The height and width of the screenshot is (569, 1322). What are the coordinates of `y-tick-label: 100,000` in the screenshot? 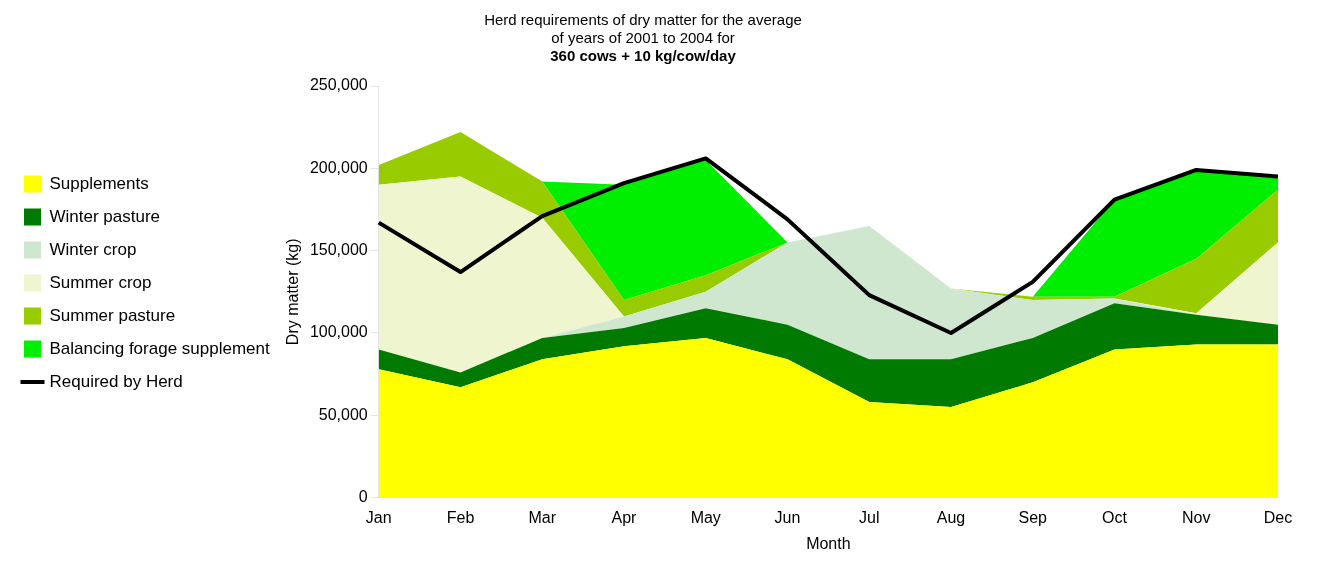 It's located at (338, 332).